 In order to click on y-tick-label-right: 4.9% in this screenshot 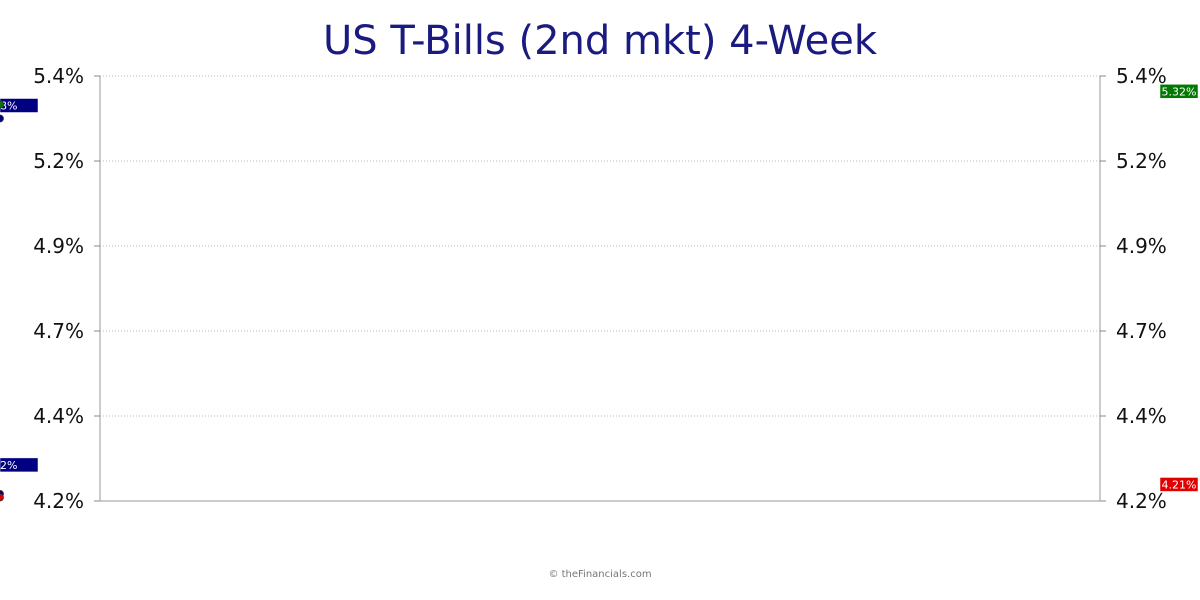, I will do `click(1141, 246)`.